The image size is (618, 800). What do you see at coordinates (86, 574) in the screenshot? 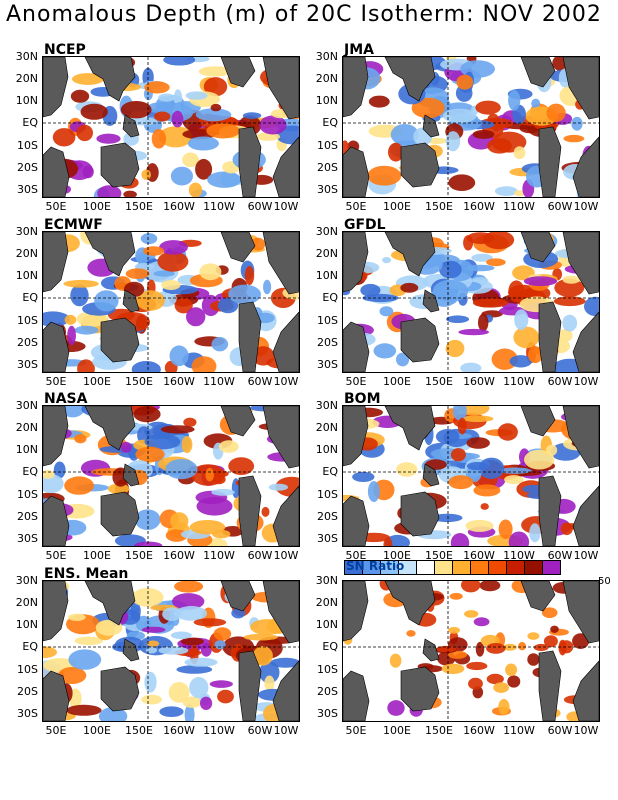
I see `panel-title: ENS. Mean` at bounding box center [86, 574].